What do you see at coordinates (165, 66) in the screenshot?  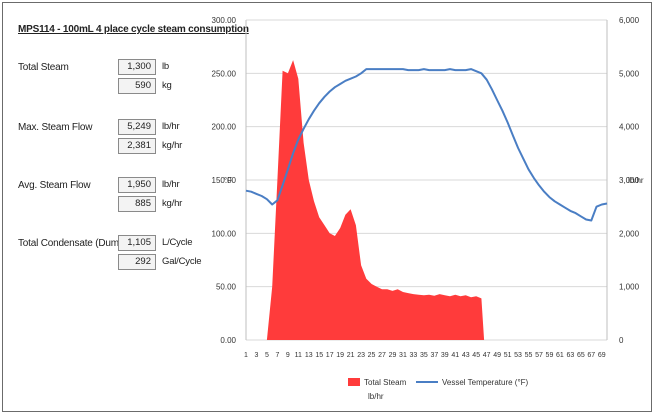 I see `metric-unit: lb` at bounding box center [165, 66].